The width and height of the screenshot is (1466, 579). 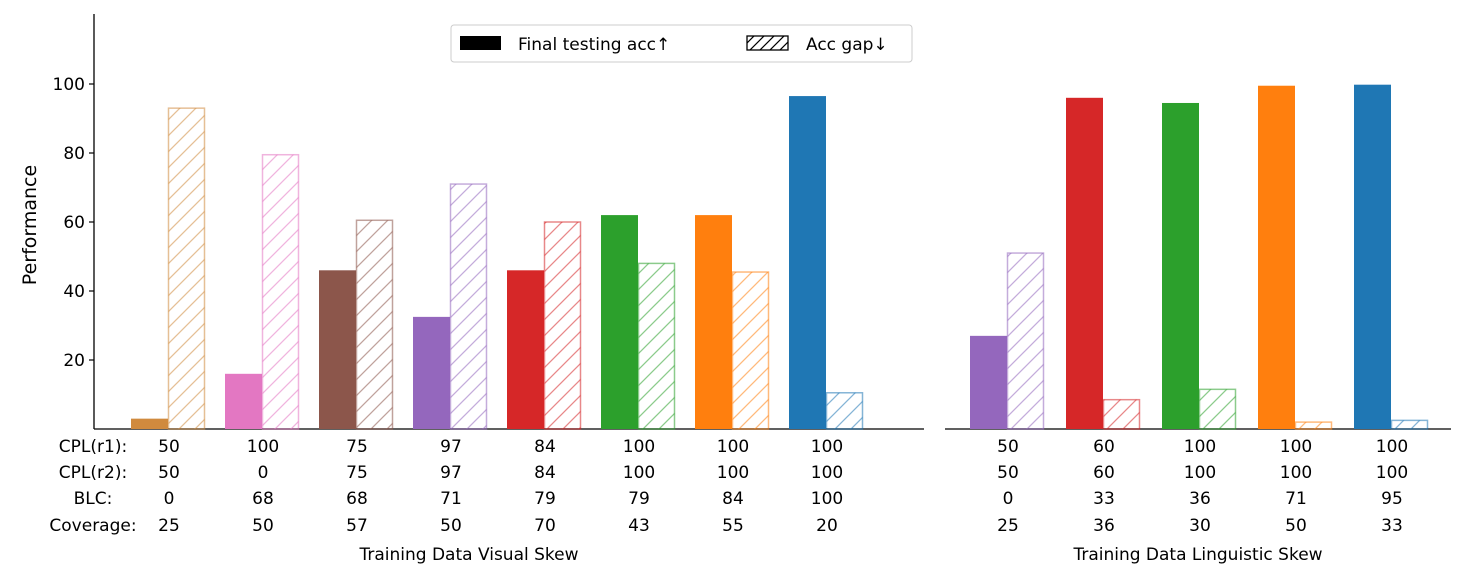 What do you see at coordinates (1200, 526) in the screenshot?
I see `row-value: 30` at bounding box center [1200, 526].